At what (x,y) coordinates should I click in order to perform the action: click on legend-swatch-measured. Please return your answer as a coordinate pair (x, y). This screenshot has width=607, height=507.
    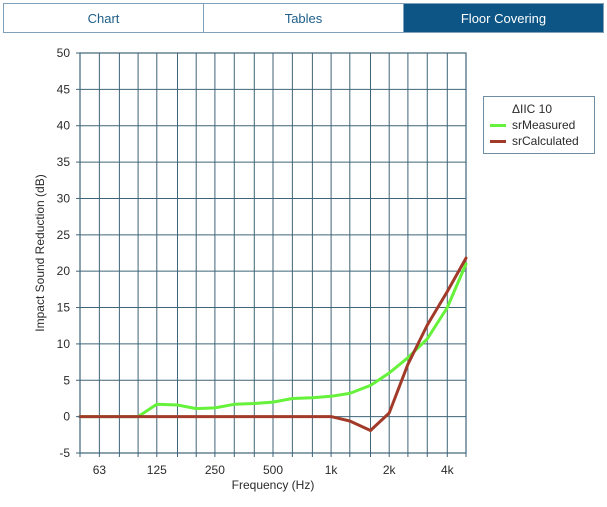
    Looking at the image, I should click on (498, 125).